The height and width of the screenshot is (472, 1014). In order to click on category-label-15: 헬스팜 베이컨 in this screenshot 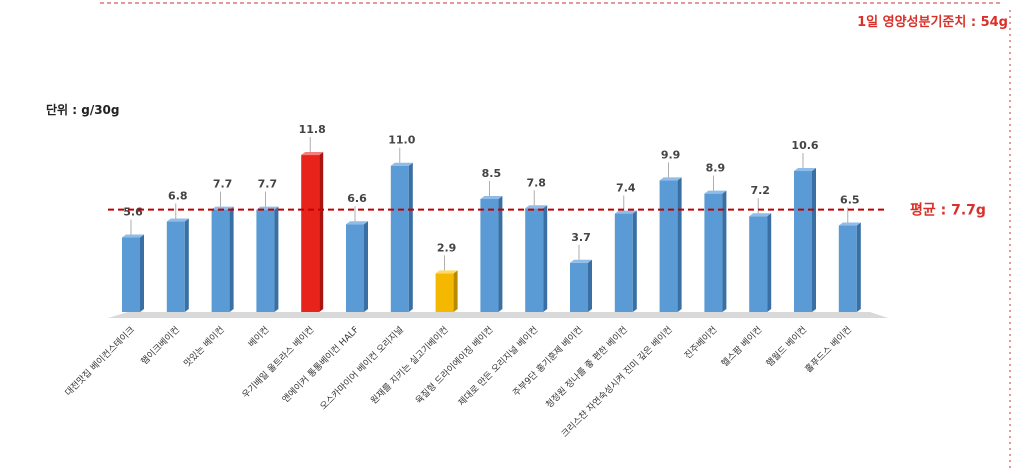, I will do `click(741, 346)`.